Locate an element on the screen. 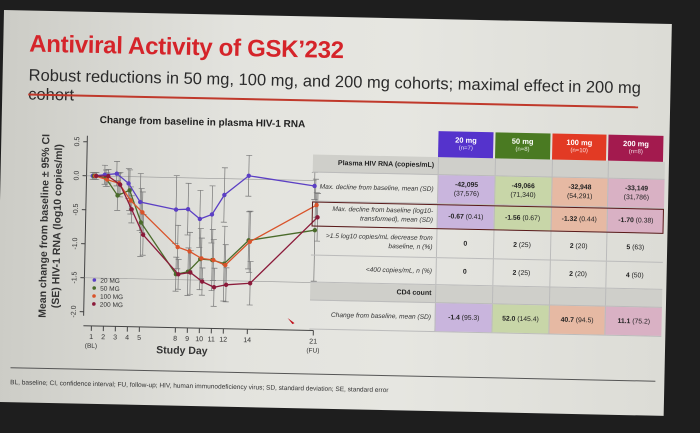 Image resolution: width=700 pixels, height=433 pixels. cell-value: 40.7 (94.5) is located at coordinates (577, 320).